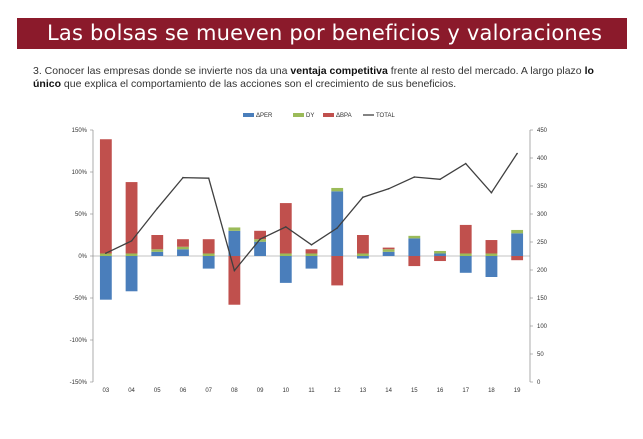 The image size is (643, 439). What do you see at coordinates (248, 115) in the screenshot?
I see `legend-delta-per-swatch` at bounding box center [248, 115].